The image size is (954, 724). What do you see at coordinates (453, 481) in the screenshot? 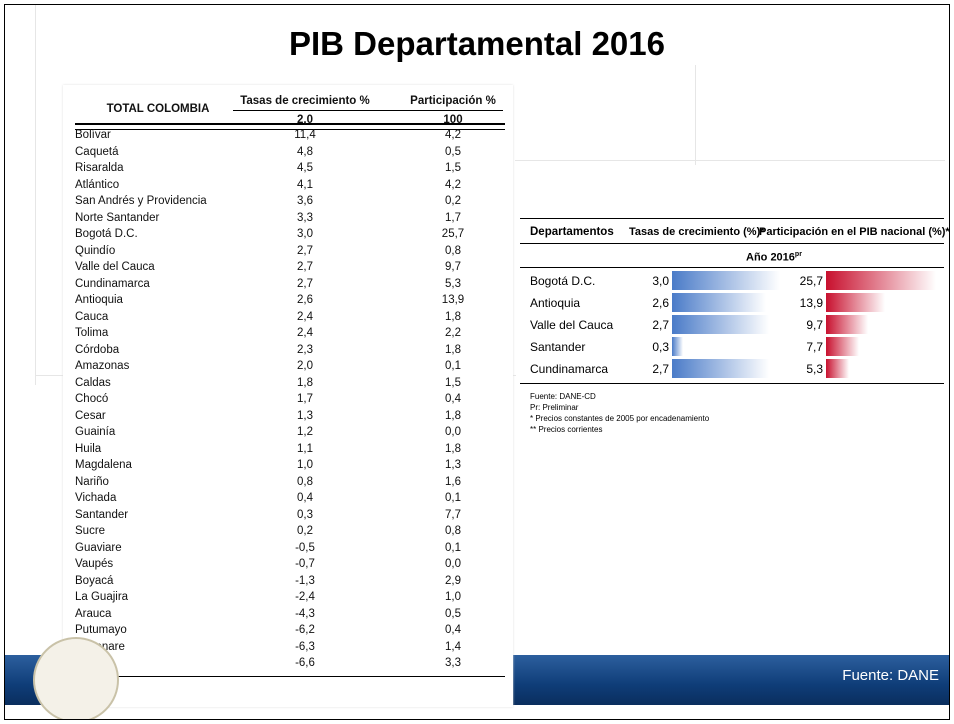
I see `row-value: 1,6` at bounding box center [453, 481].